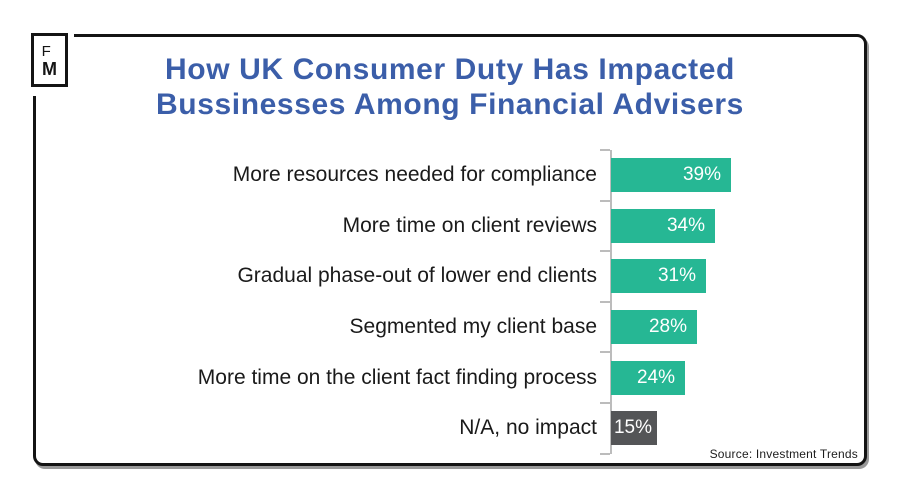 The height and width of the screenshot is (499, 900). What do you see at coordinates (667, 327) in the screenshot?
I see `bar-value-label: 28%` at bounding box center [667, 327].